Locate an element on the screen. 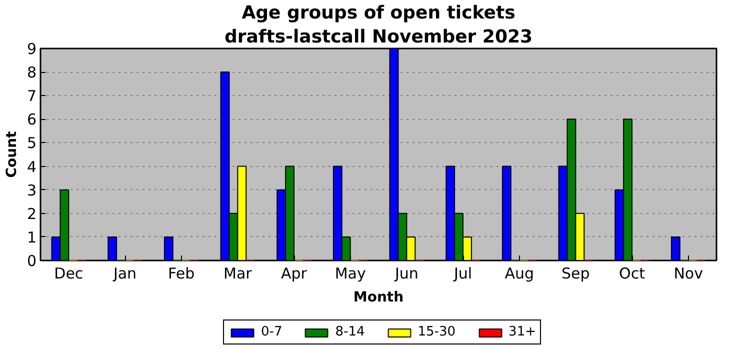  x-tick-label: Sep is located at coordinates (576, 273).